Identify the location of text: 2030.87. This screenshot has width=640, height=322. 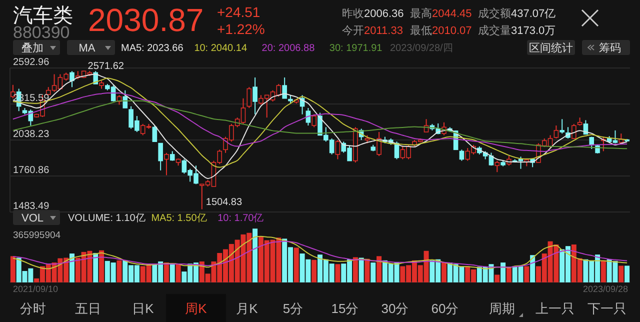
(146, 20).